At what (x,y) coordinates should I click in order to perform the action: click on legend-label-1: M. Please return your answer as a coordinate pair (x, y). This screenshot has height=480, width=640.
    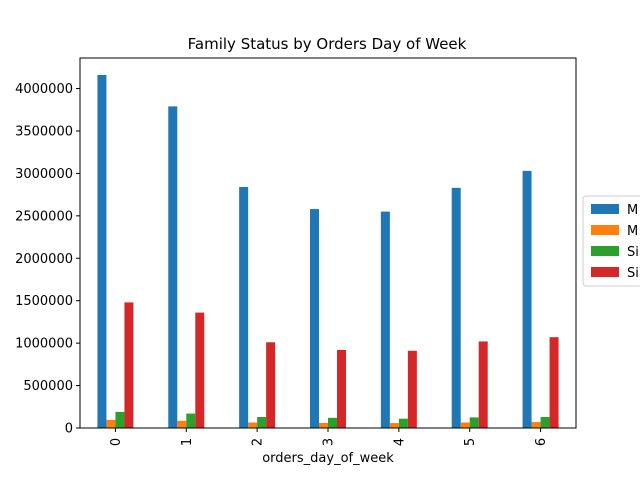
    Looking at the image, I should click on (632, 231).